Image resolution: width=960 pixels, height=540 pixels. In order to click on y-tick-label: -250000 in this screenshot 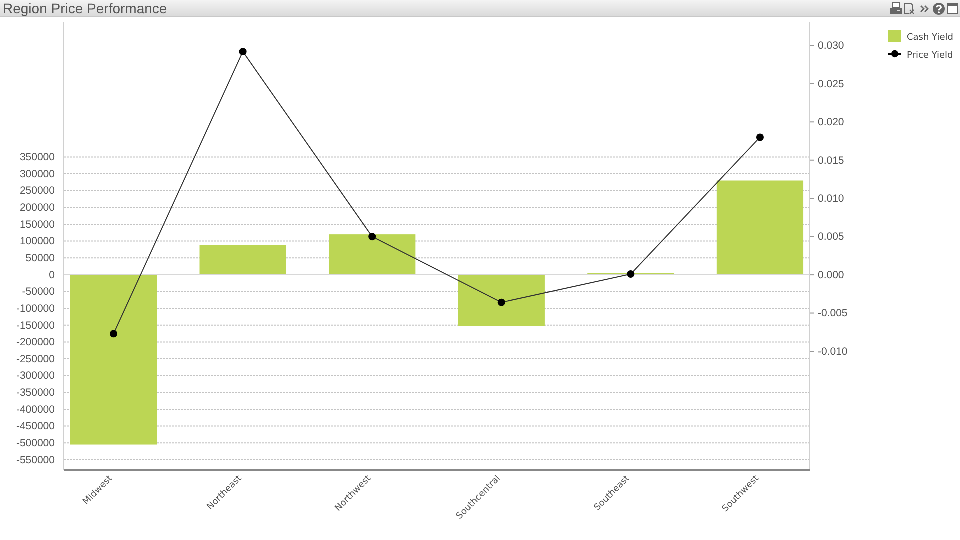, I will do `click(36, 359)`.